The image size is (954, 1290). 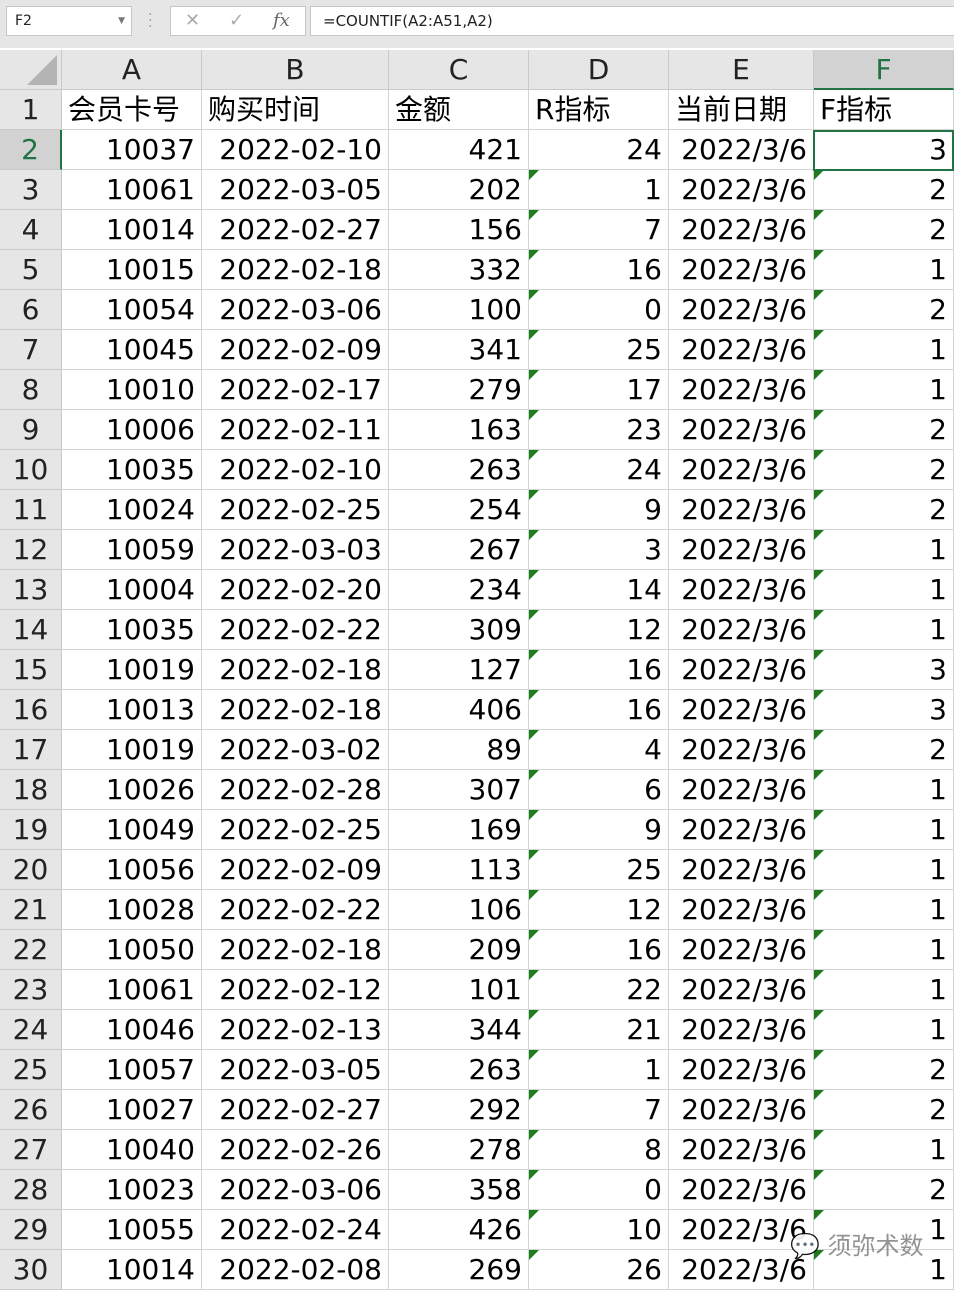 What do you see at coordinates (295, 1030) in the screenshot?
I see `table-cell: 2022-02-13` at bounding box center [295, 1030].